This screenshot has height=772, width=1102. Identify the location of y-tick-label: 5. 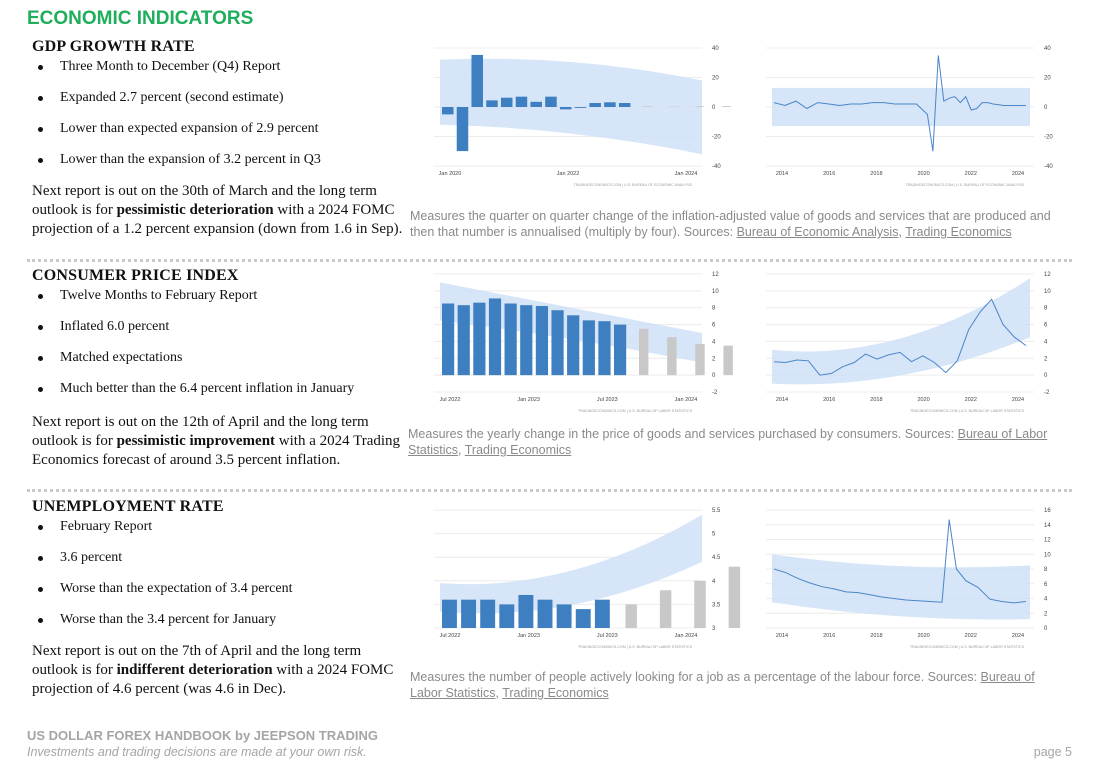
(714, 535).